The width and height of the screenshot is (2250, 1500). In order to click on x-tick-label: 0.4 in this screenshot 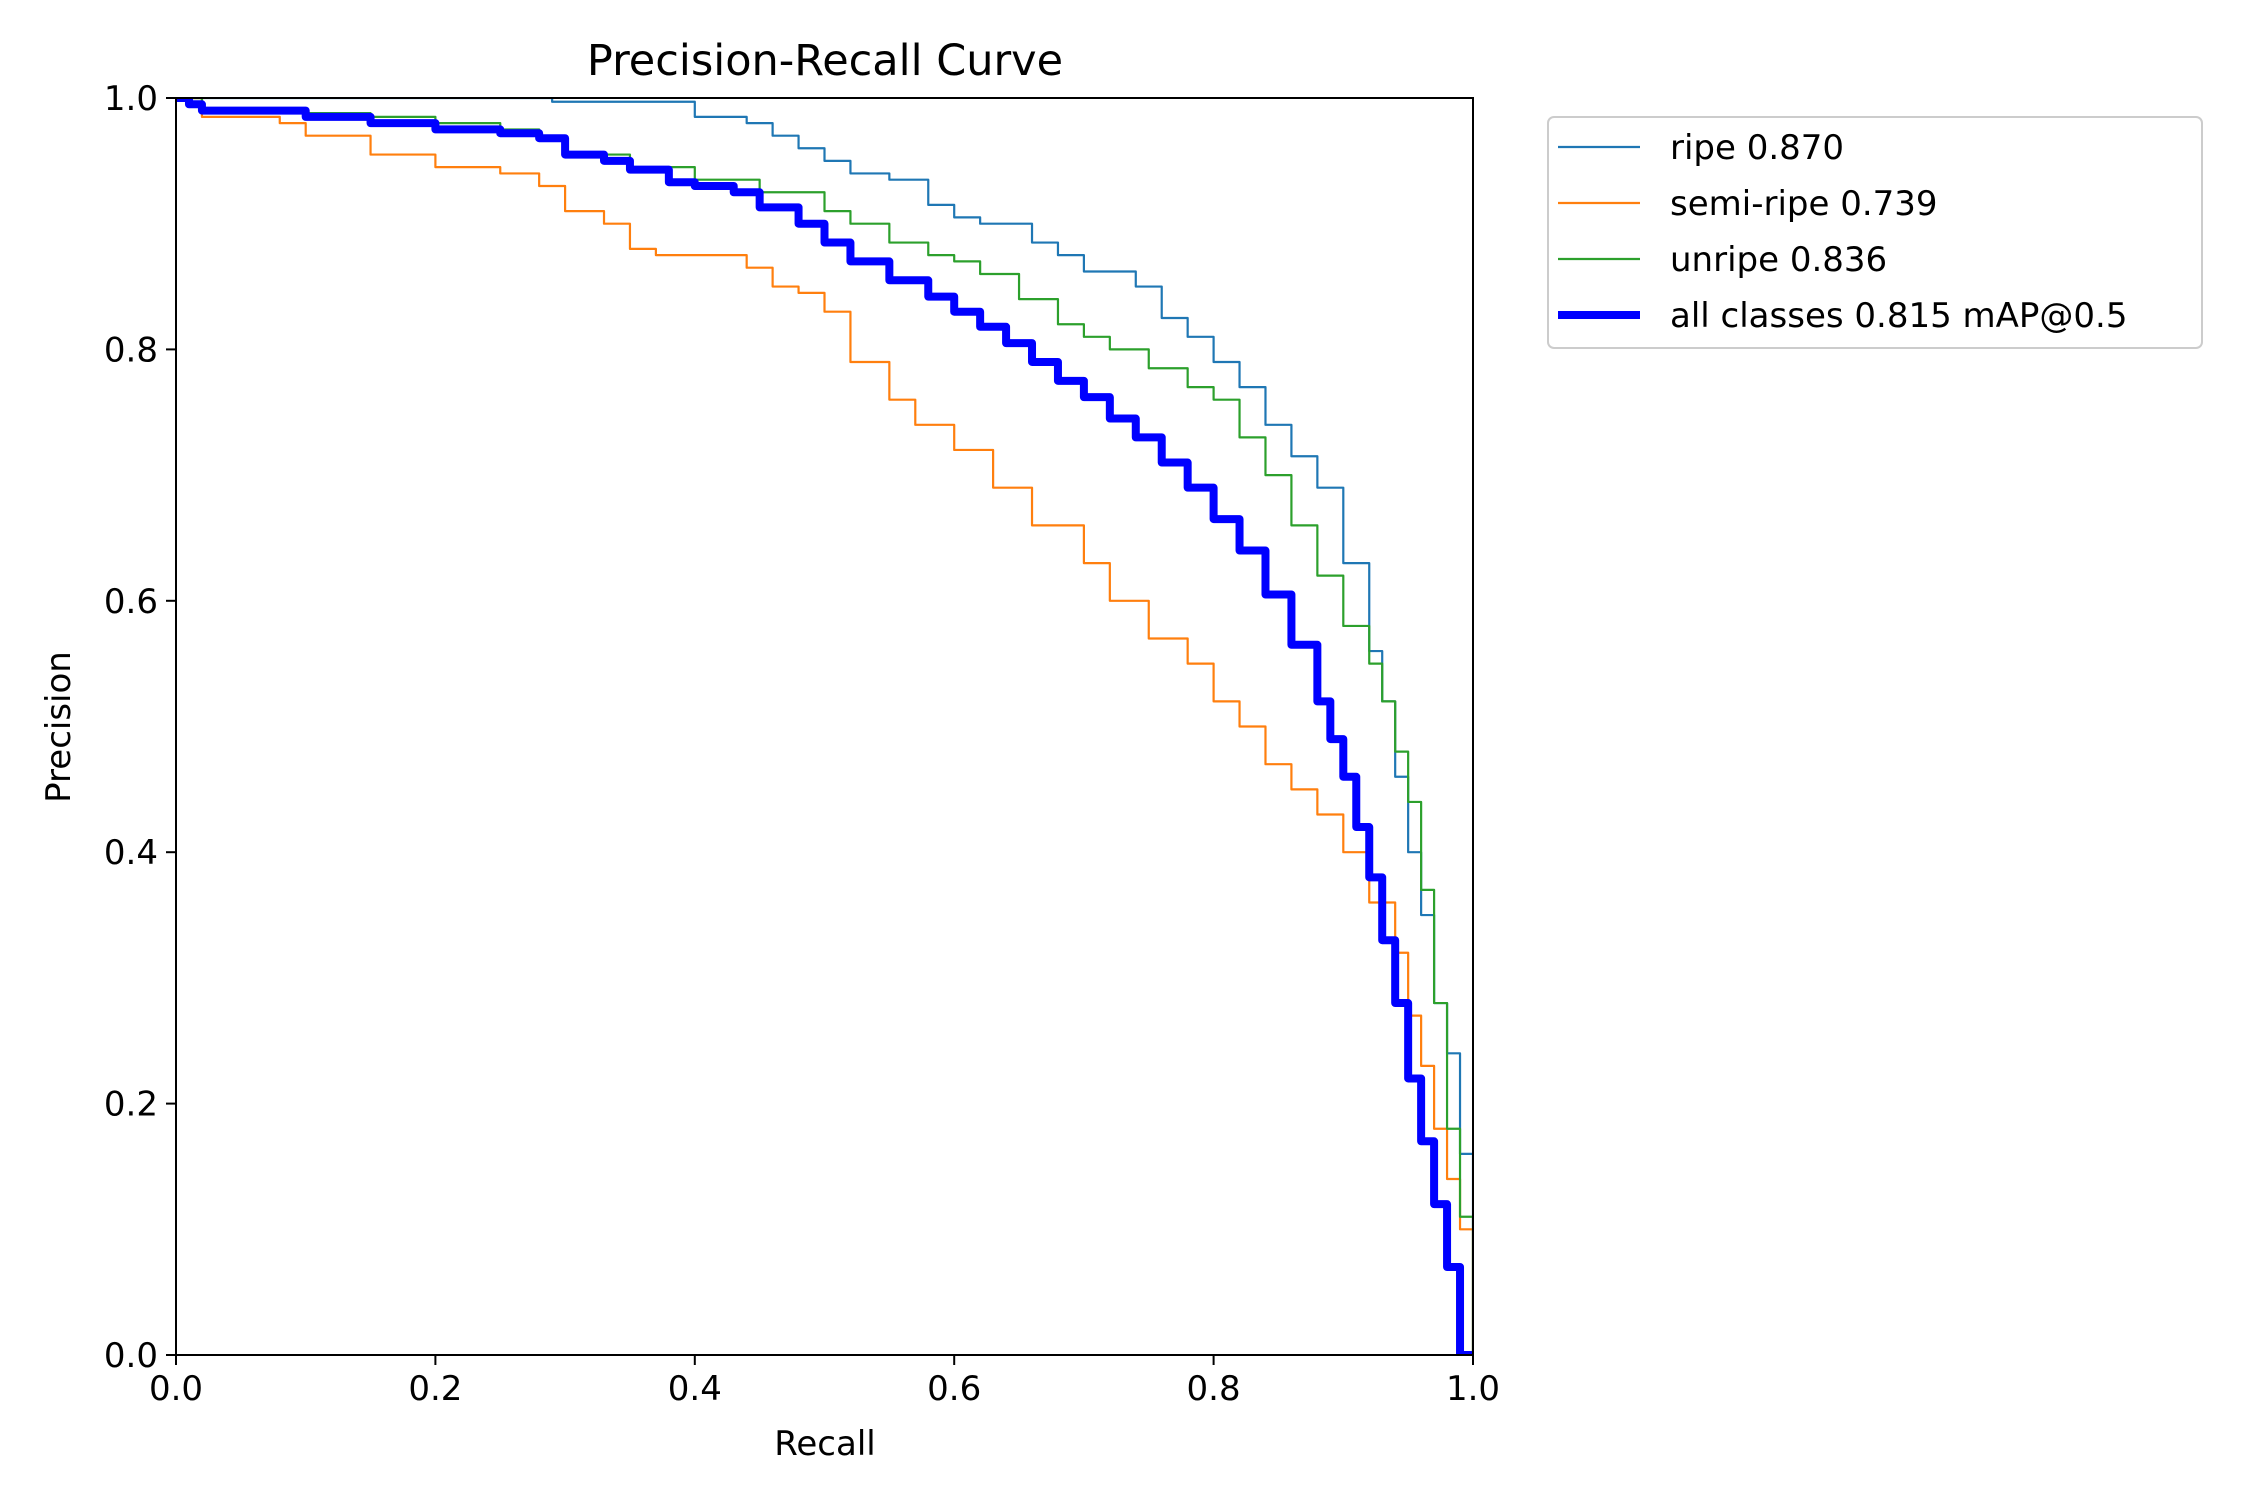, I will do `click(695, 1389)`.